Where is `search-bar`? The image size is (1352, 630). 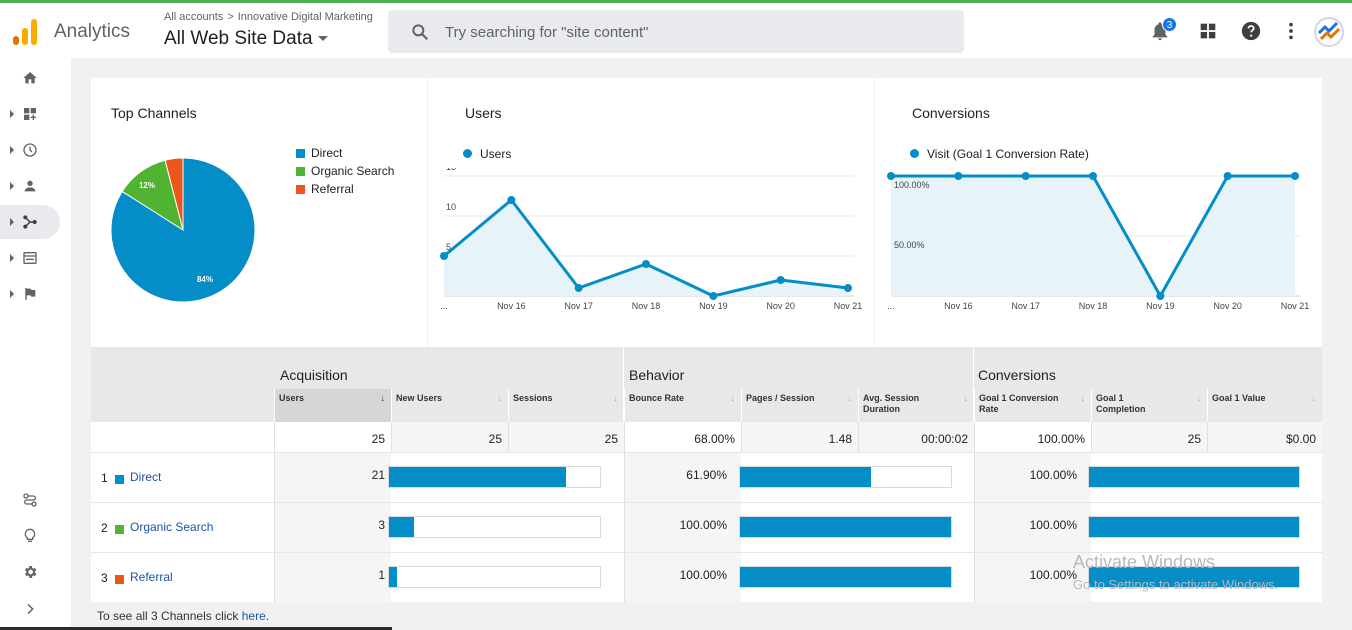 search-bar is located at coordinates (676, 31).